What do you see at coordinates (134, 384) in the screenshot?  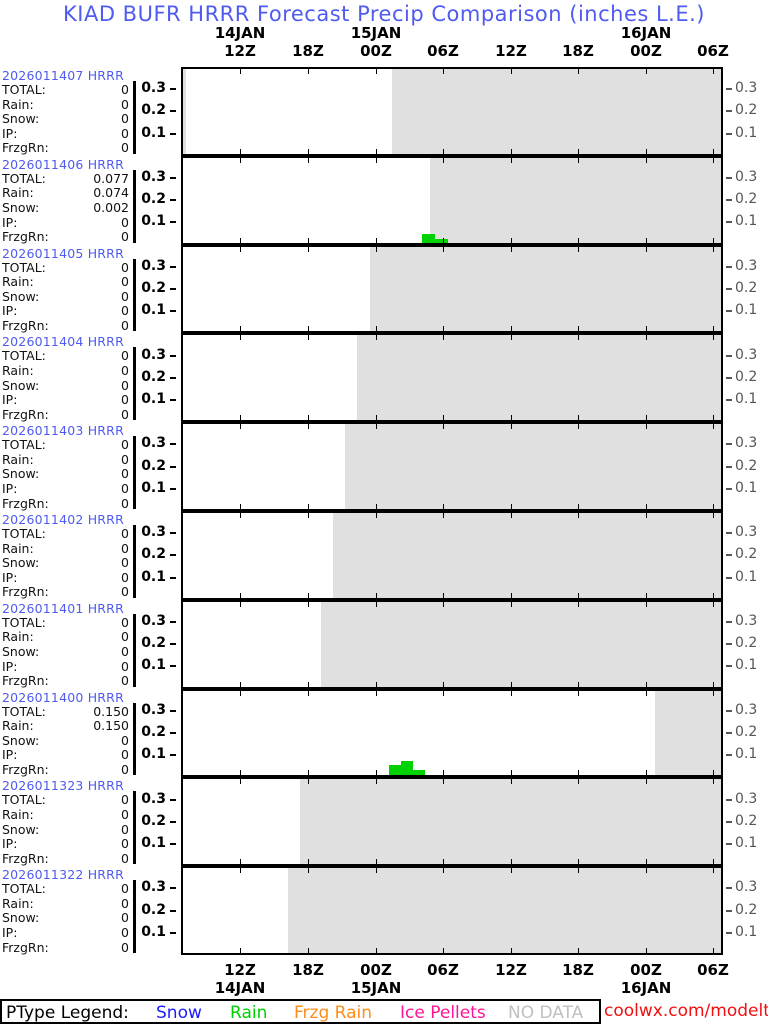 I see `value-separator` at bounding box center [134, 384].